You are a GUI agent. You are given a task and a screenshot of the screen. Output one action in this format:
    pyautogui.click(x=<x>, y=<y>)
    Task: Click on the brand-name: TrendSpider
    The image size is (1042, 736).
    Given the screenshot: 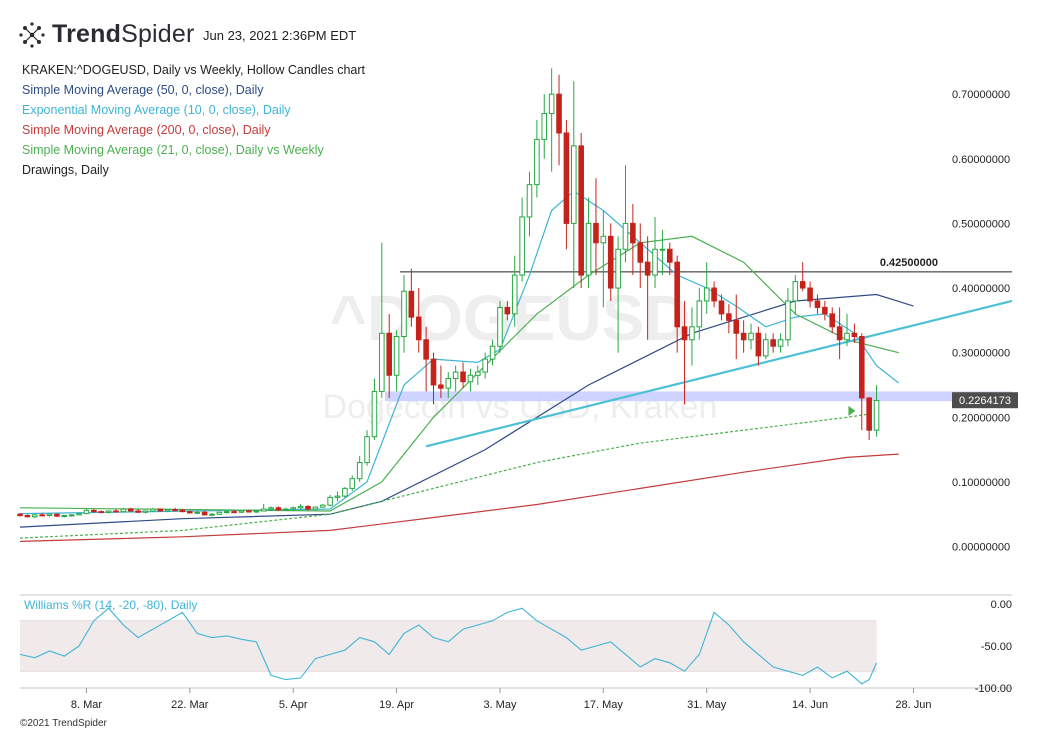 What is the action you would take?
    pyautogui.click(x=123, y=34)
    